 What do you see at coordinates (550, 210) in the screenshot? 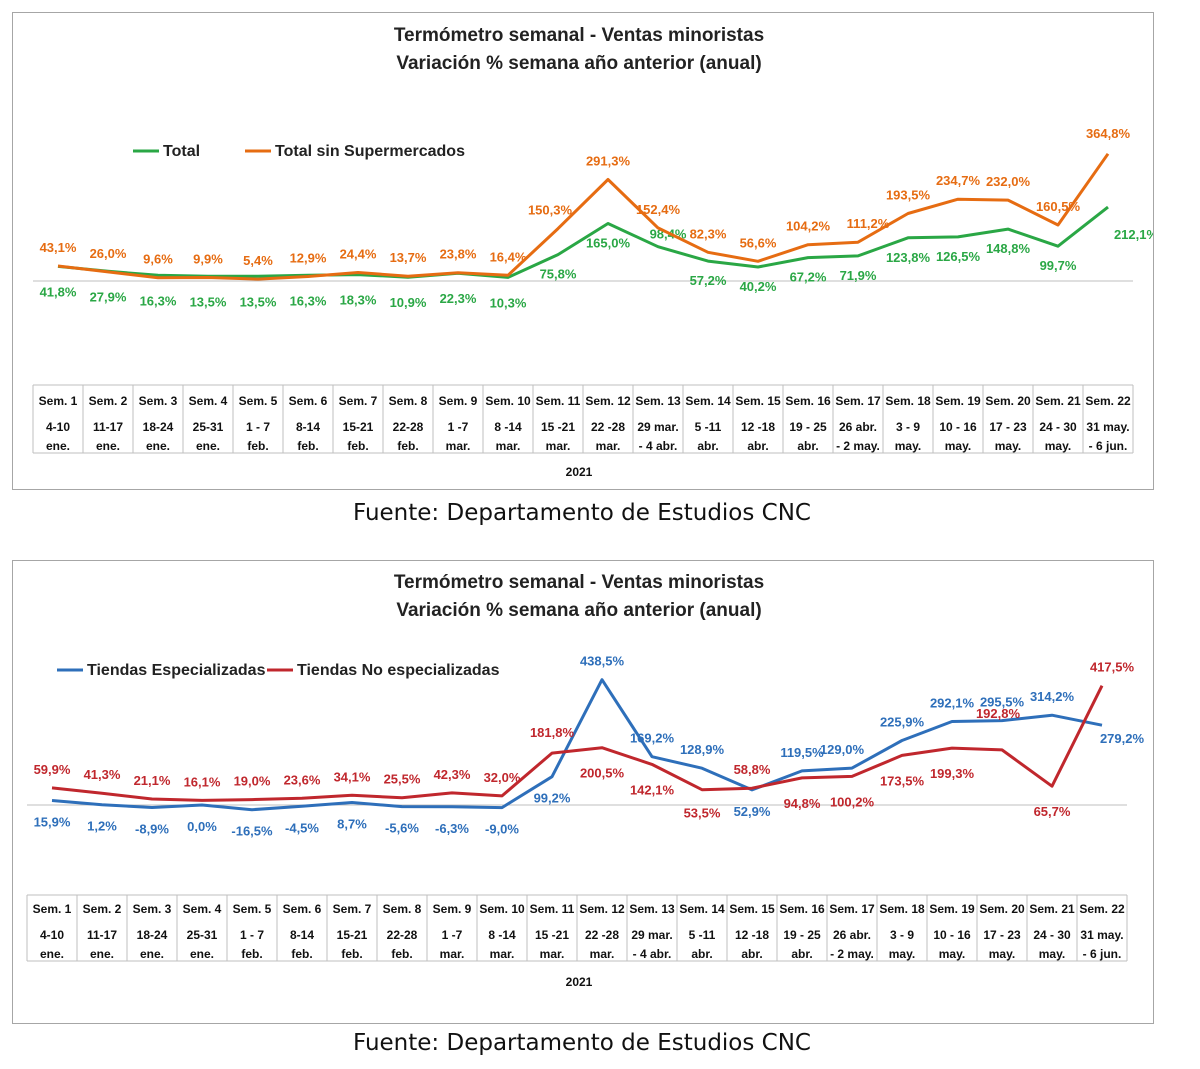
I see `data-label: 150,3%` at bounding box center [550, 210].